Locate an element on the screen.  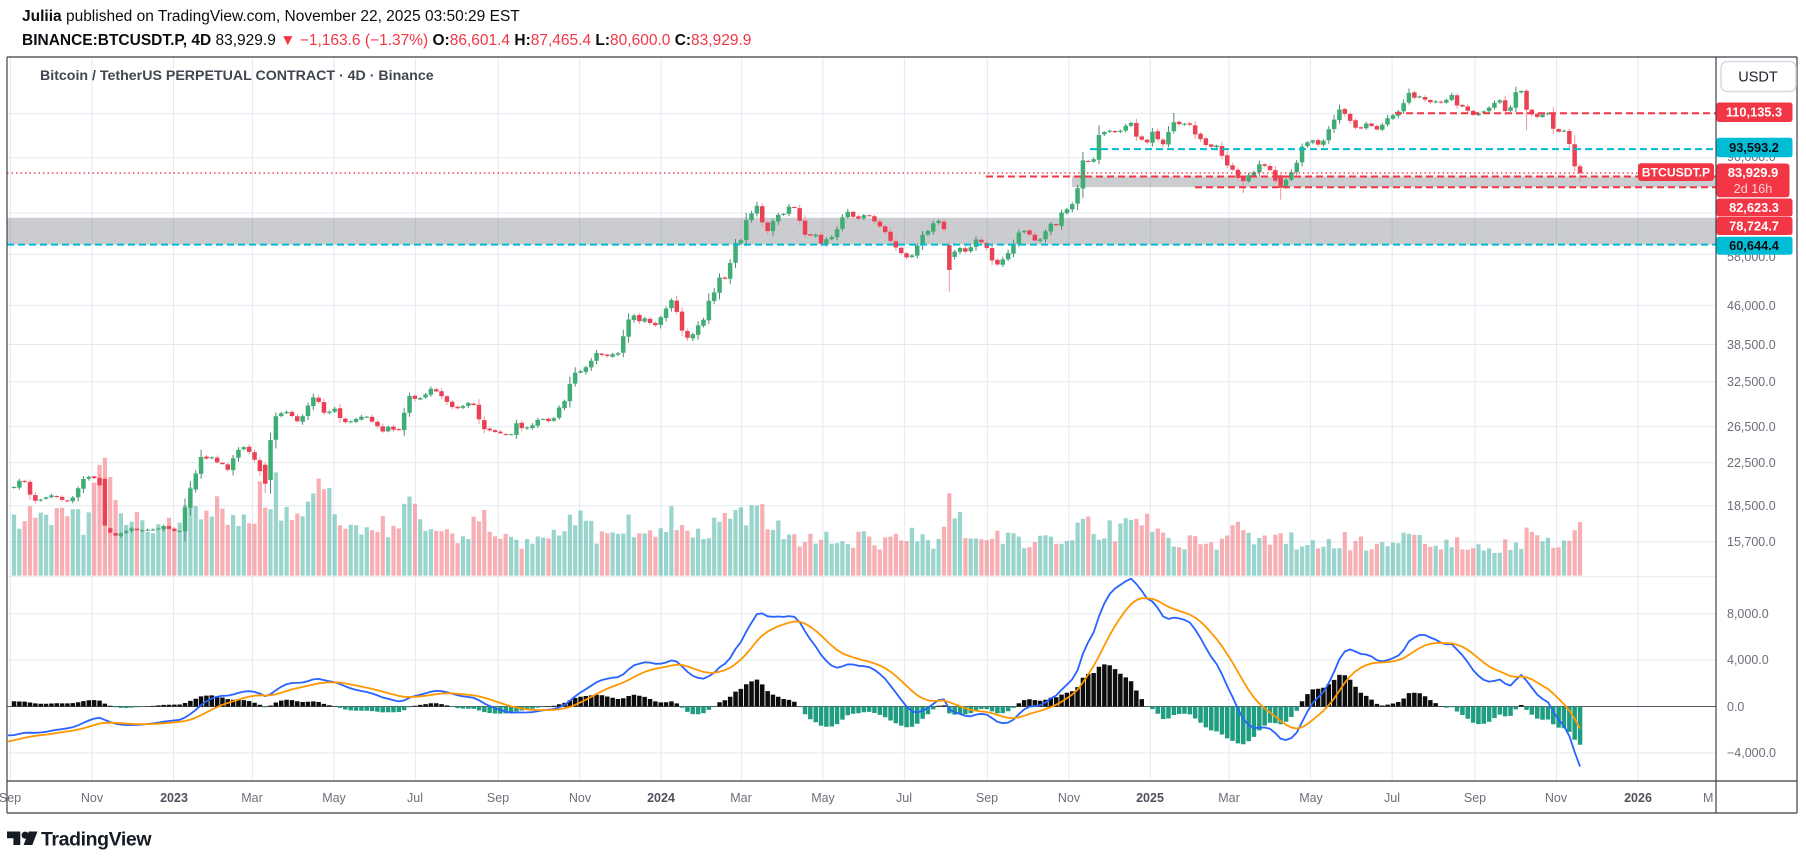
svg-text: 110,135.3 is located at coordinates (1754, 112).